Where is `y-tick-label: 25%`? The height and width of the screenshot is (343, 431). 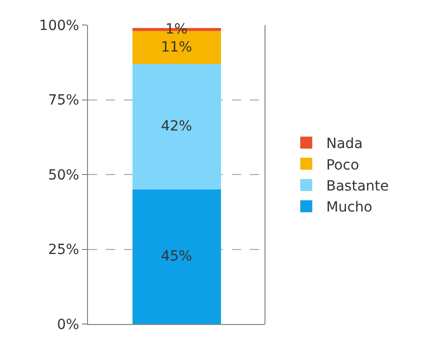
y-tick-label: 25% is located at coordinates (64, 250).